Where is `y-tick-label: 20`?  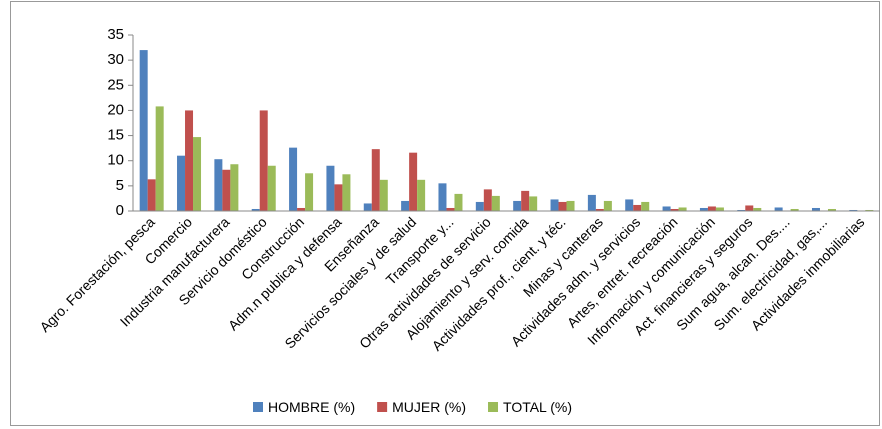
y-tick-label: 20 is located at coordinates (115, 109).